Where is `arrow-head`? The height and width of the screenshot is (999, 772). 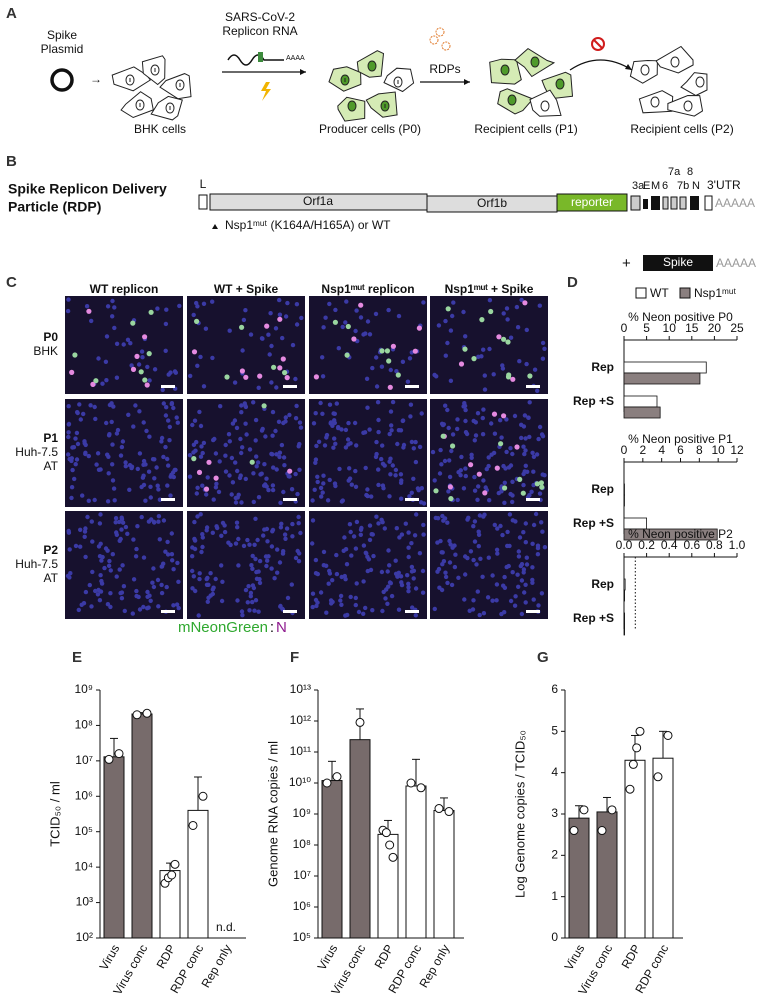 arrow-head is located at coordinates (303, 72).